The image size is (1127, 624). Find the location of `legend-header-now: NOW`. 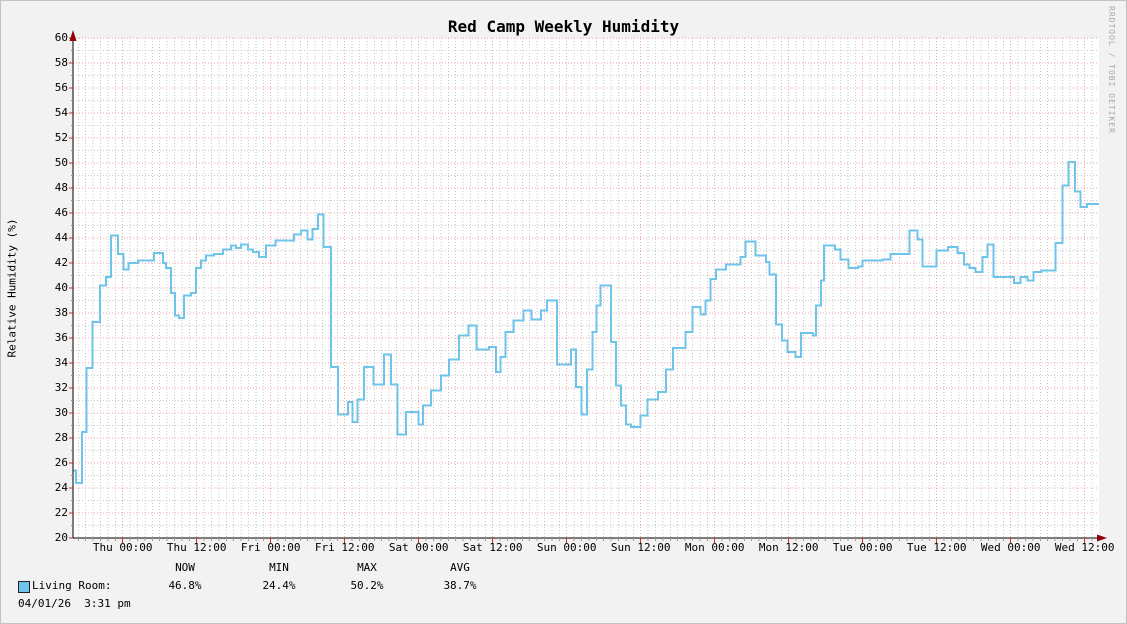

legend-header-now: NOW is located at coordinates (185, 567).